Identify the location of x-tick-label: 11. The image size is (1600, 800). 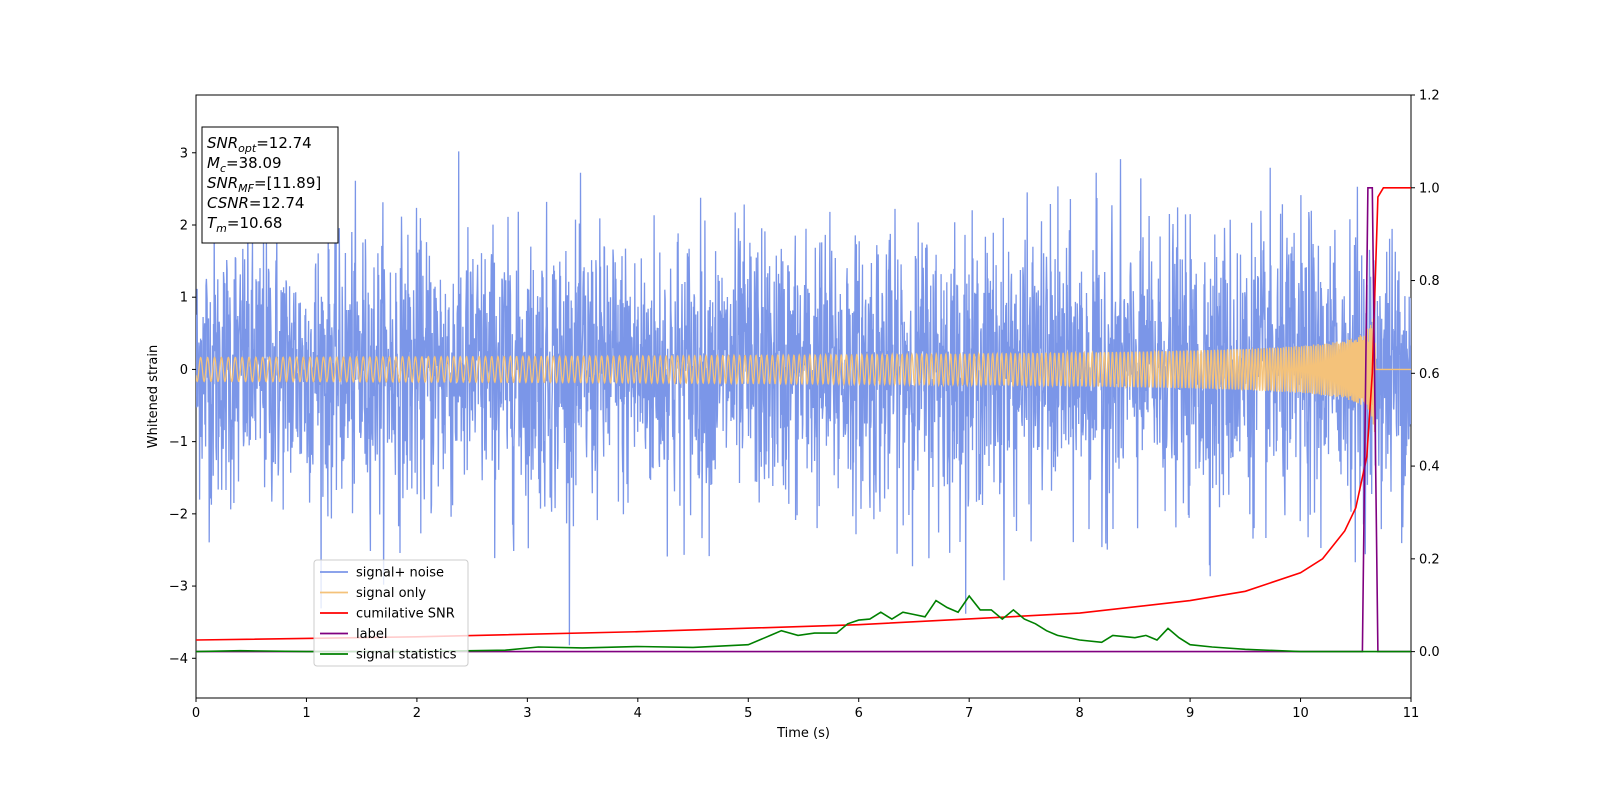
(1411, 713).